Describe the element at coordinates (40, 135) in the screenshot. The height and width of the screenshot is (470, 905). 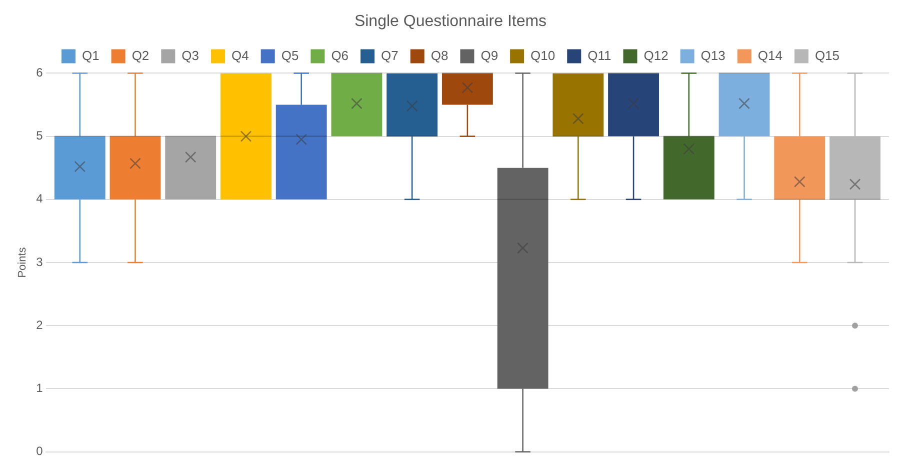
I see `y-tick-label: 5` at that location.